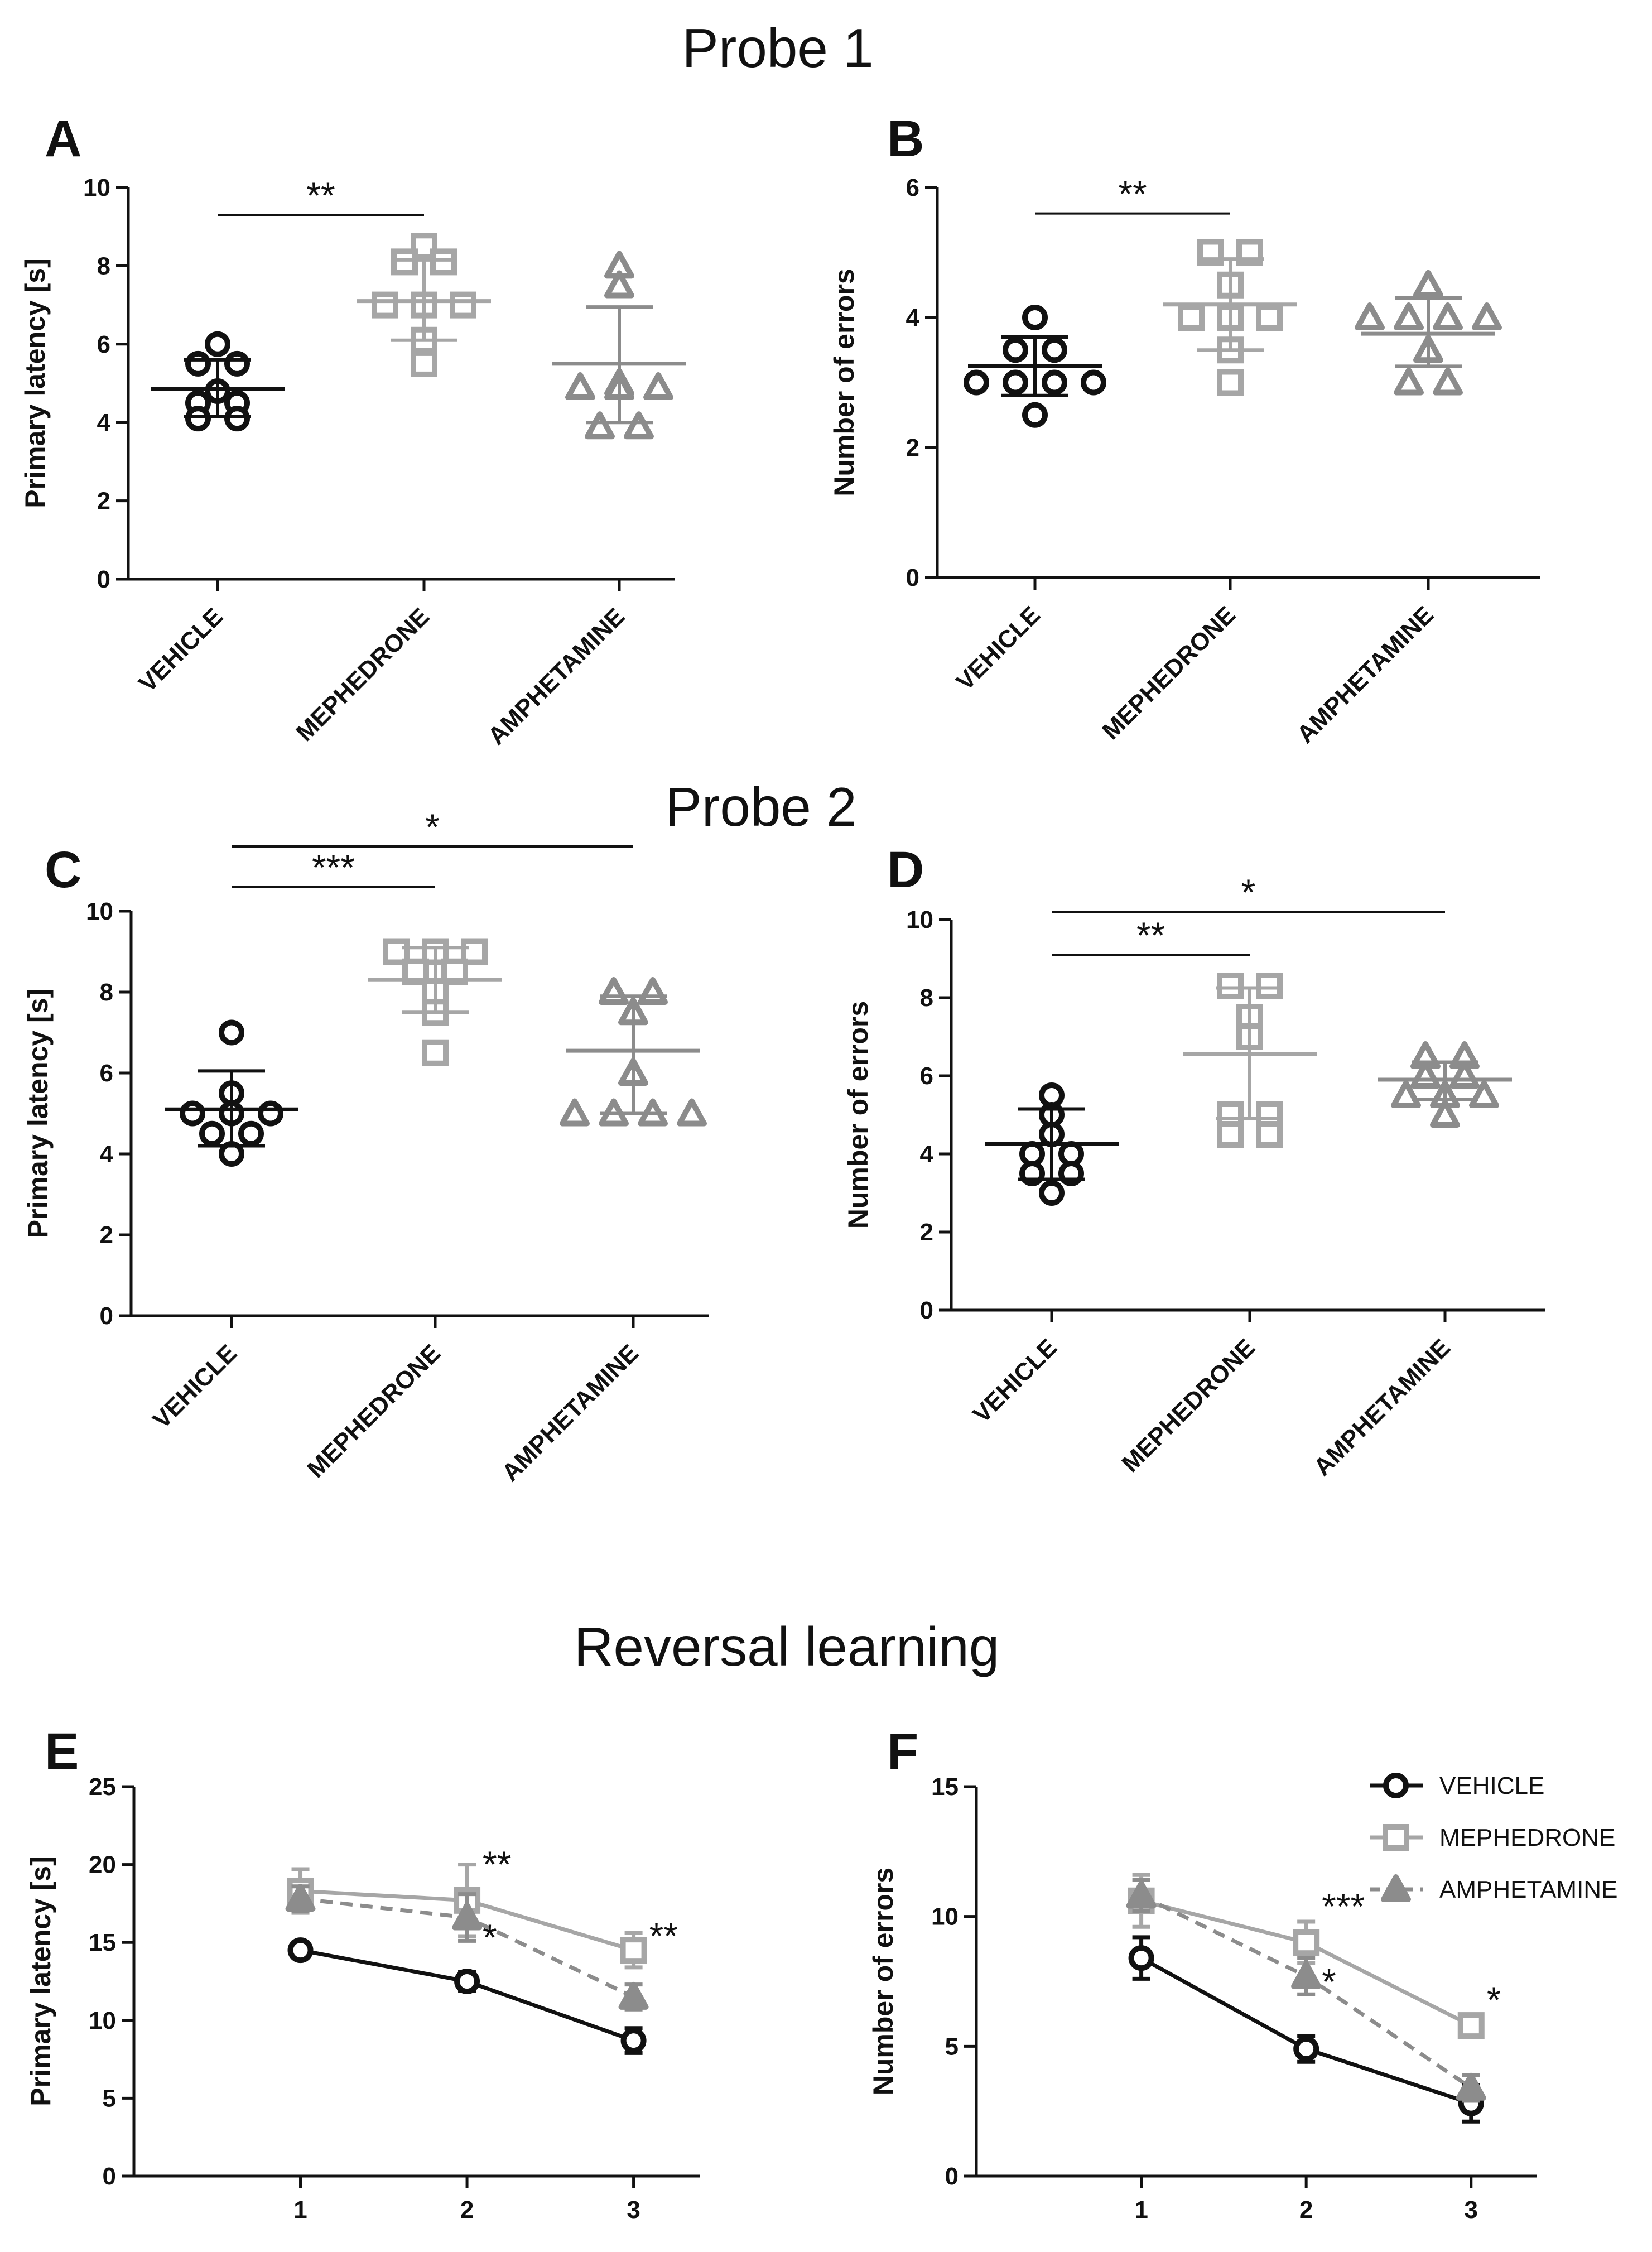 Image resolution: width=1652 pixels, height=2252 pixels. Describe the element at coordinates (62, 1751) in the screenshot. I see `panel-letter: E` at that location.